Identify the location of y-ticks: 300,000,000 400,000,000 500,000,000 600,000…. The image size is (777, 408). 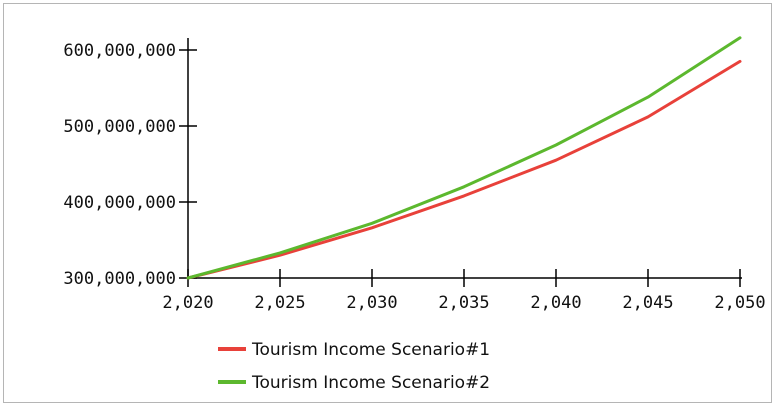
(130, 165).